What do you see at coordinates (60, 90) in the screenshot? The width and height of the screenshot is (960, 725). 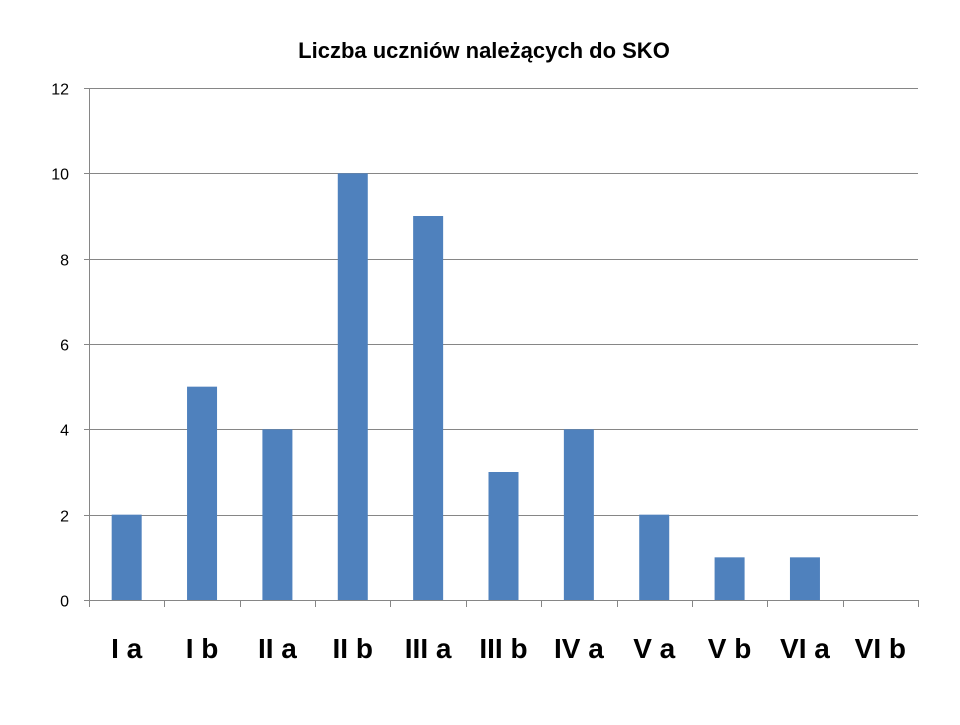 I see `y-tick-label: 12` at bounding box center [60, 90].